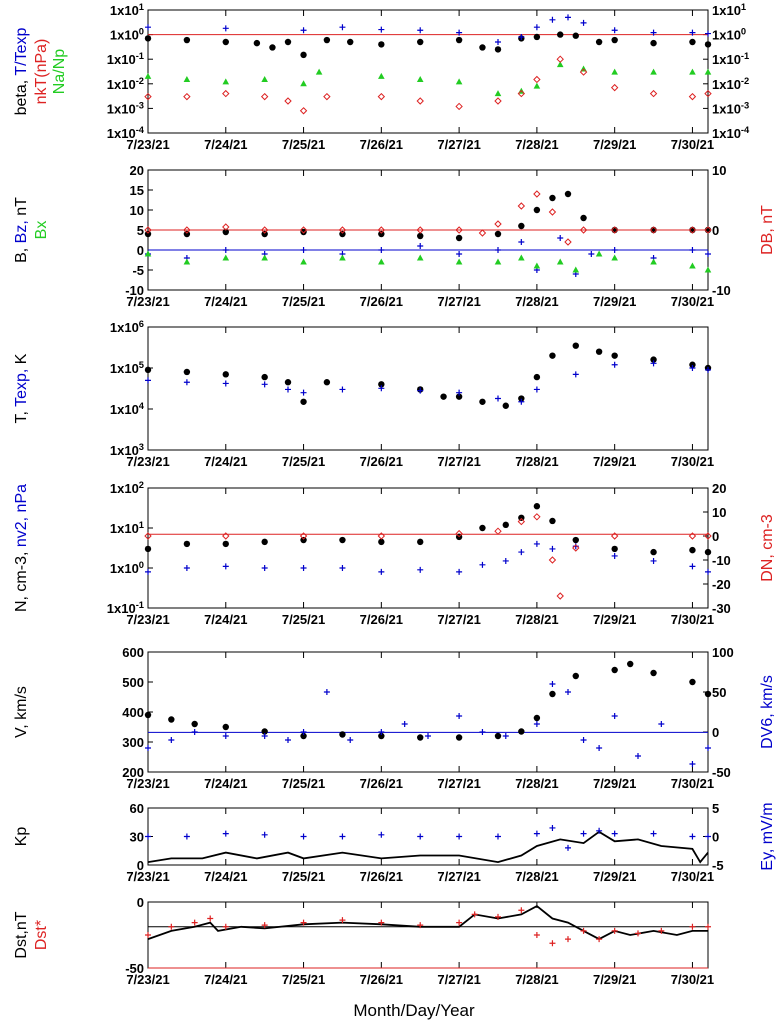  What do you see at coordinates (137, 210) in the screenshot?
I see `y-tick-label: 10` at bounding box center [137, 210].